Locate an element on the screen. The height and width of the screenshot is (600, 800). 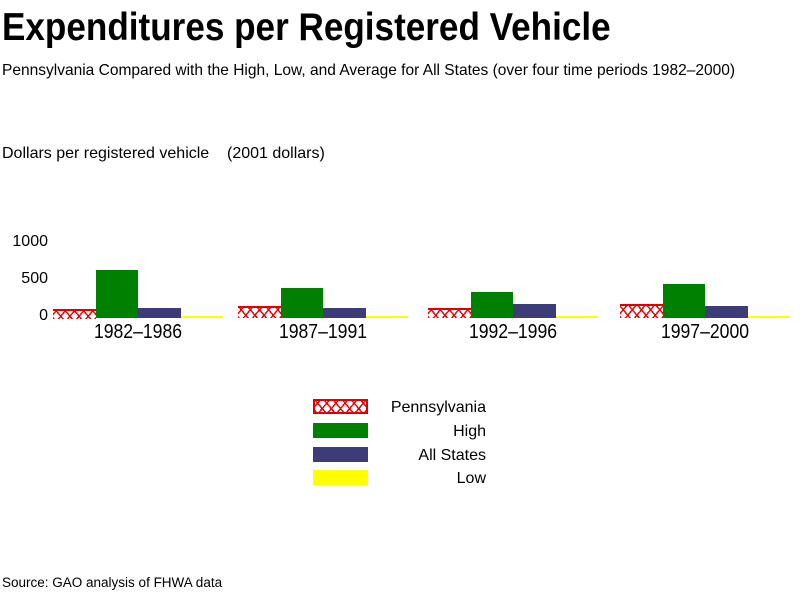
legend-swatch-high is located at coordinates (340, 430).